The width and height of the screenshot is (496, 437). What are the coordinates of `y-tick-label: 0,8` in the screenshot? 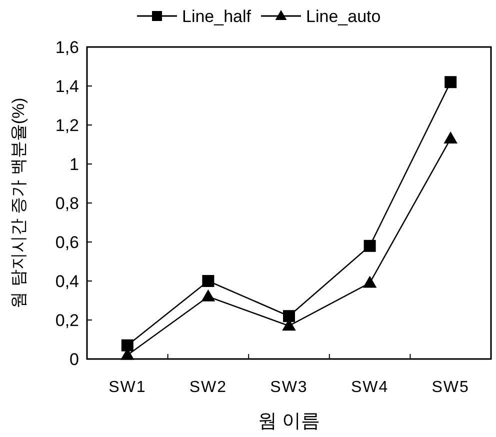 It's located at (67, 203).